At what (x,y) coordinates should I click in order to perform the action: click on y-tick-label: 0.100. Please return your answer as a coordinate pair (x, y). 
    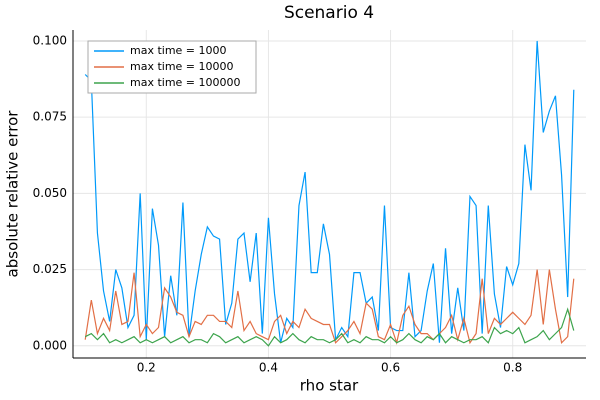
    Looking at the image, I should click on (50, 40).